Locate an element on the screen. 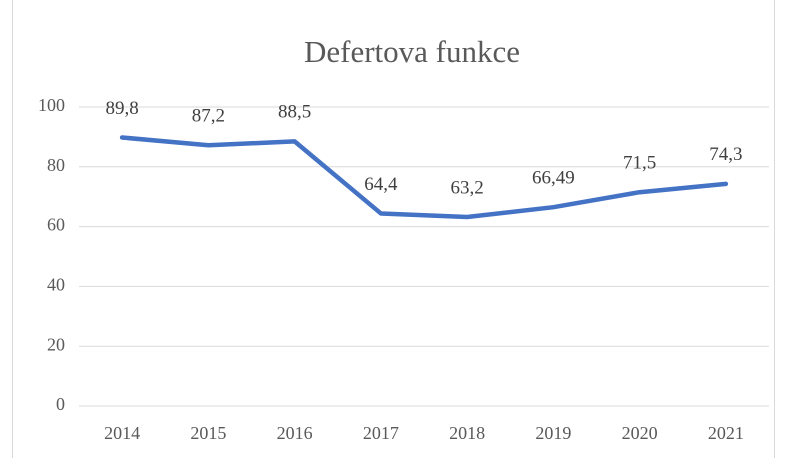  y-tick-label: 100 is located at coordinates (51, 105).